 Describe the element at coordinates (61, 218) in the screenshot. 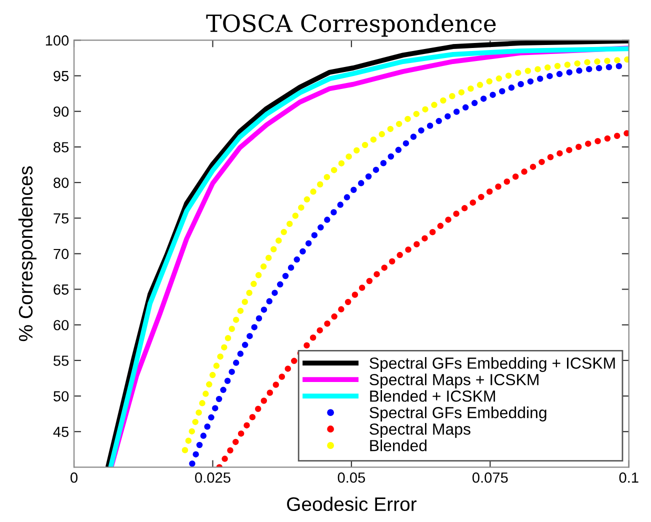

I see `y-tick-label: 75` at that location.